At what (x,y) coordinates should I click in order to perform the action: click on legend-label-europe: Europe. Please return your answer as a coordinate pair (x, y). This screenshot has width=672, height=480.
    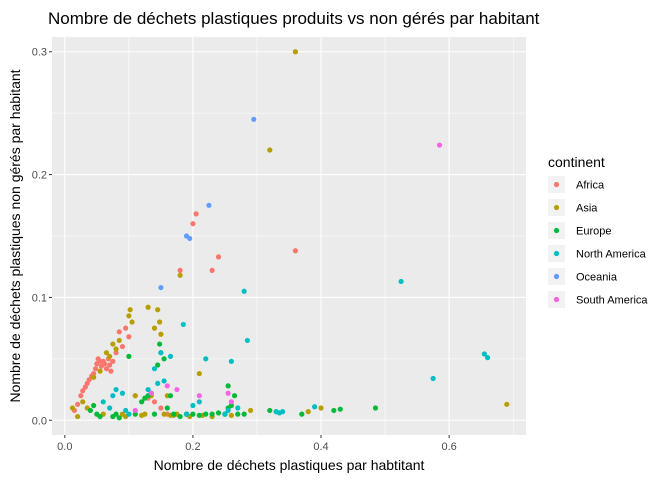
    Looking at the image, I should click on (593, 232).